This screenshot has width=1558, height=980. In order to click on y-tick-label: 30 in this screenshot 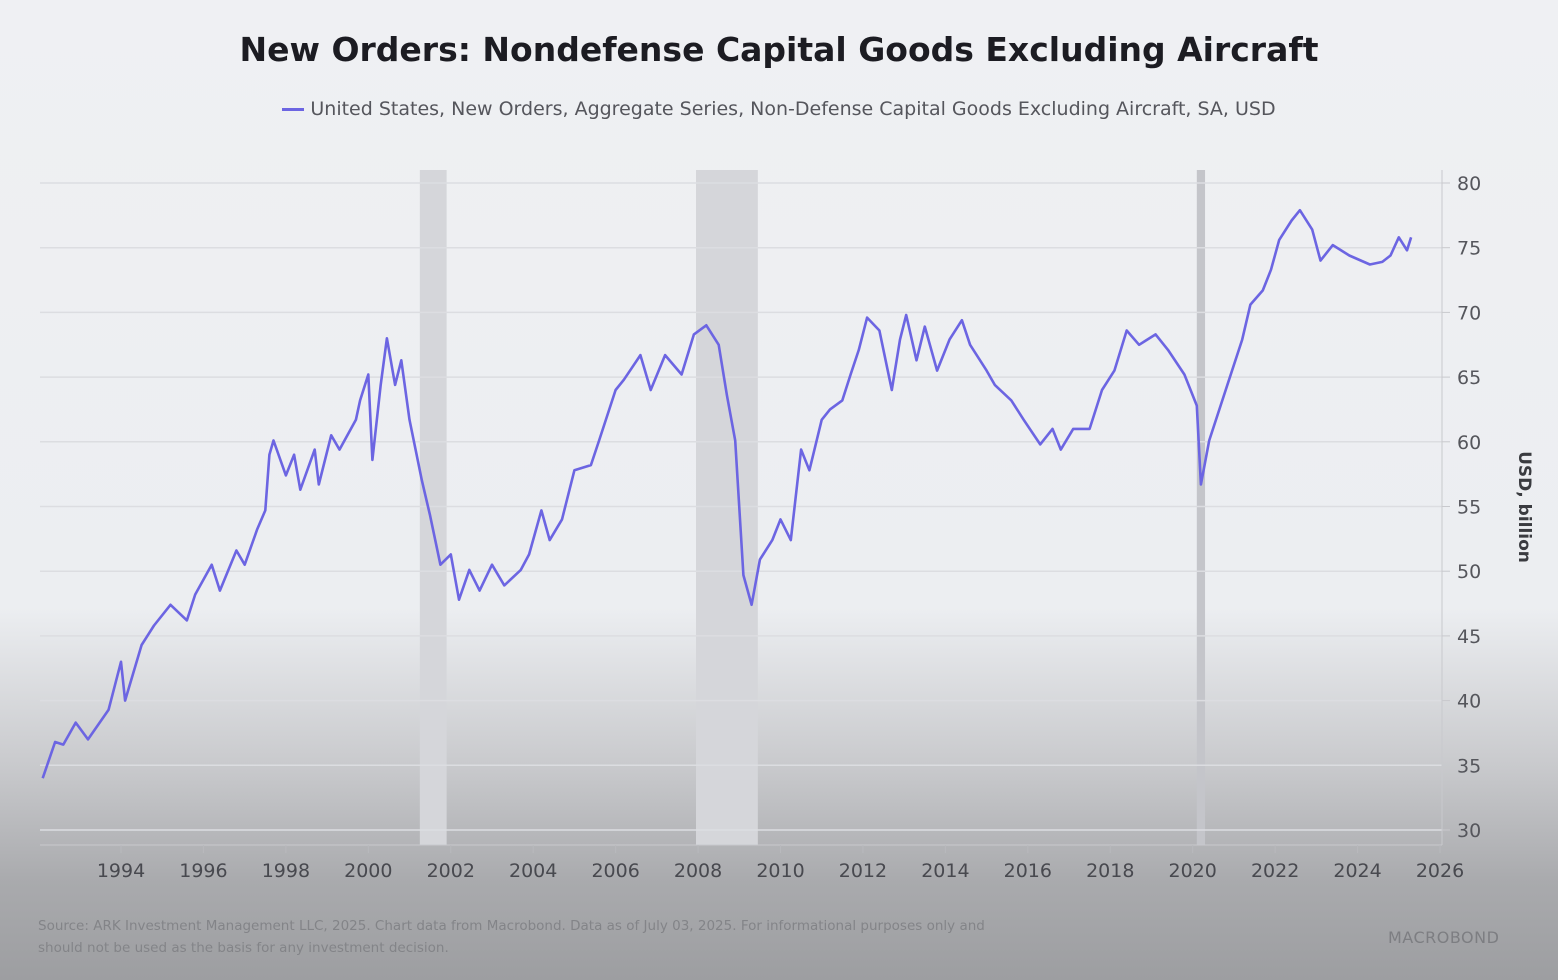, I will do `click(1469, 831)`.